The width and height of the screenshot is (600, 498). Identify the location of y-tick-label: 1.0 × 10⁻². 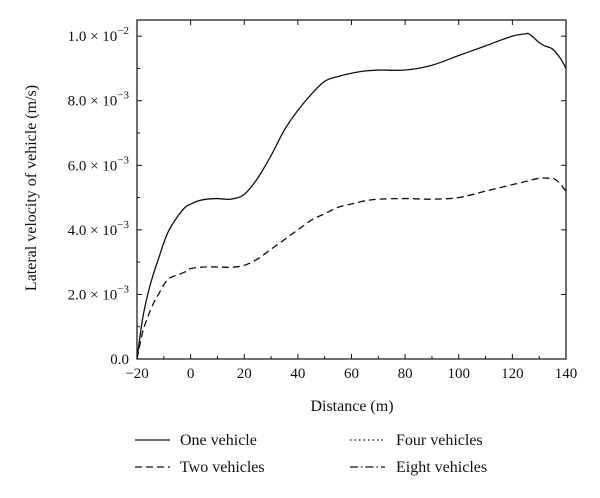
(98, 35).